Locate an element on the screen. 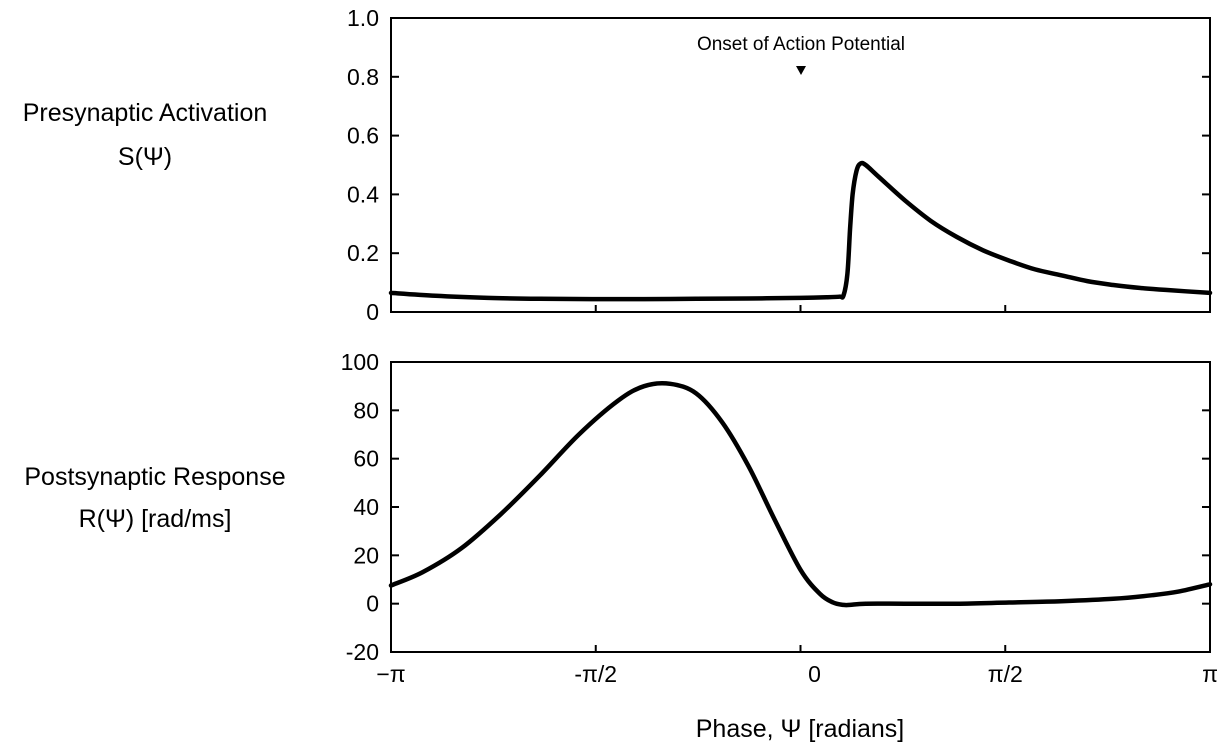 This screenshot has height=748, width=1228. bottom-ytick-label: 100 is located at coordinates (360, 362).